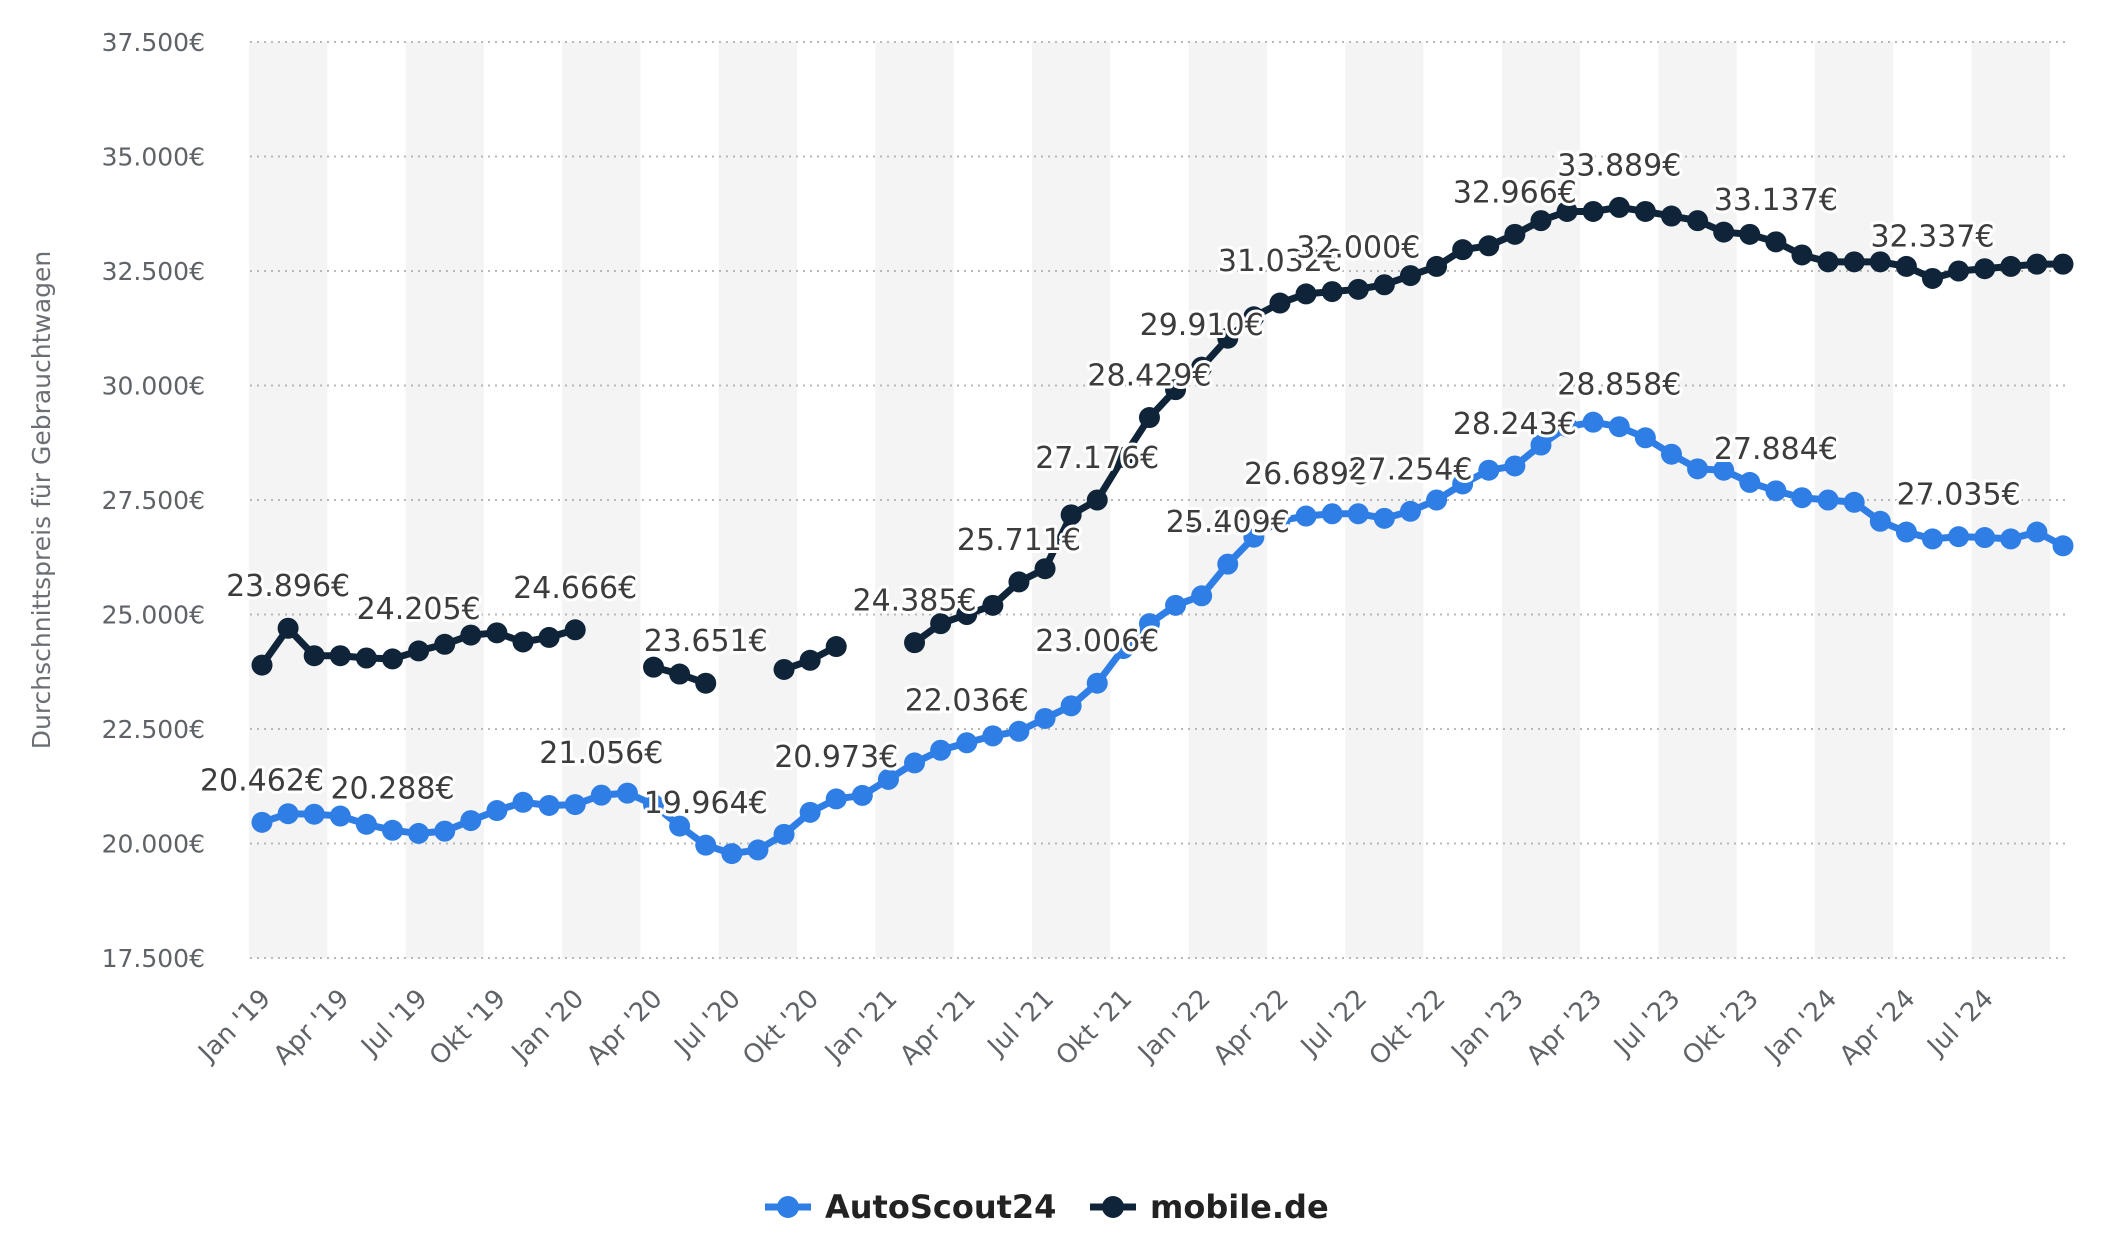 The image size is (2106, 1240). What do you see at coordinates (1020, 1023) in the screenshot?
I see `x-tick-label: Jul '21` at bounding box center [1020, 1023].